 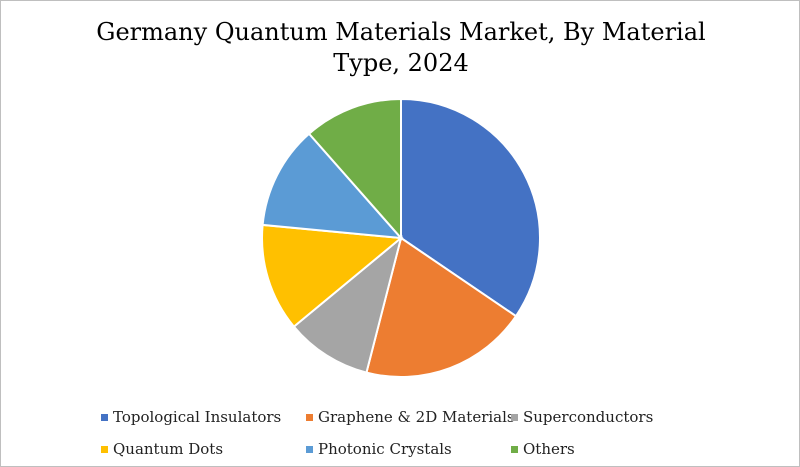 What do you see at coordinates (354, 169) in the screenshot?
I see `pie-slice-others` at bounding box center [354, 169].